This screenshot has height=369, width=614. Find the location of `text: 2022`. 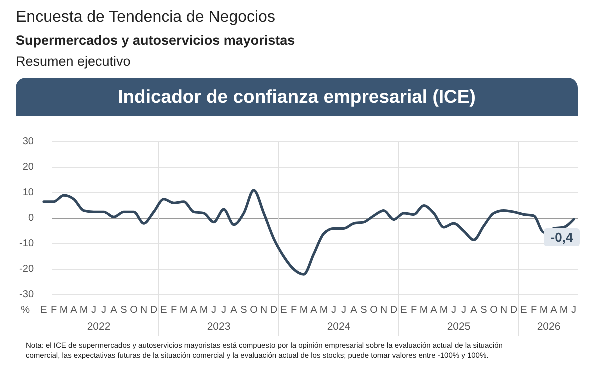

text: 2022 is located at coordinates (99, 327).